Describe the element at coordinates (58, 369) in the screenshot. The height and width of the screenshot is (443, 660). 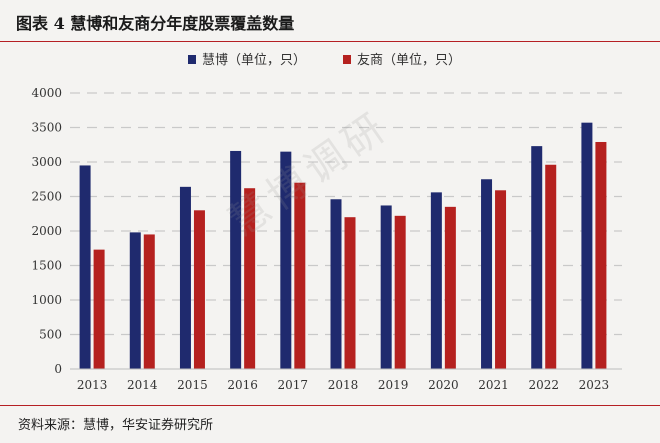
I see `y-tick-label: 0` at that location.